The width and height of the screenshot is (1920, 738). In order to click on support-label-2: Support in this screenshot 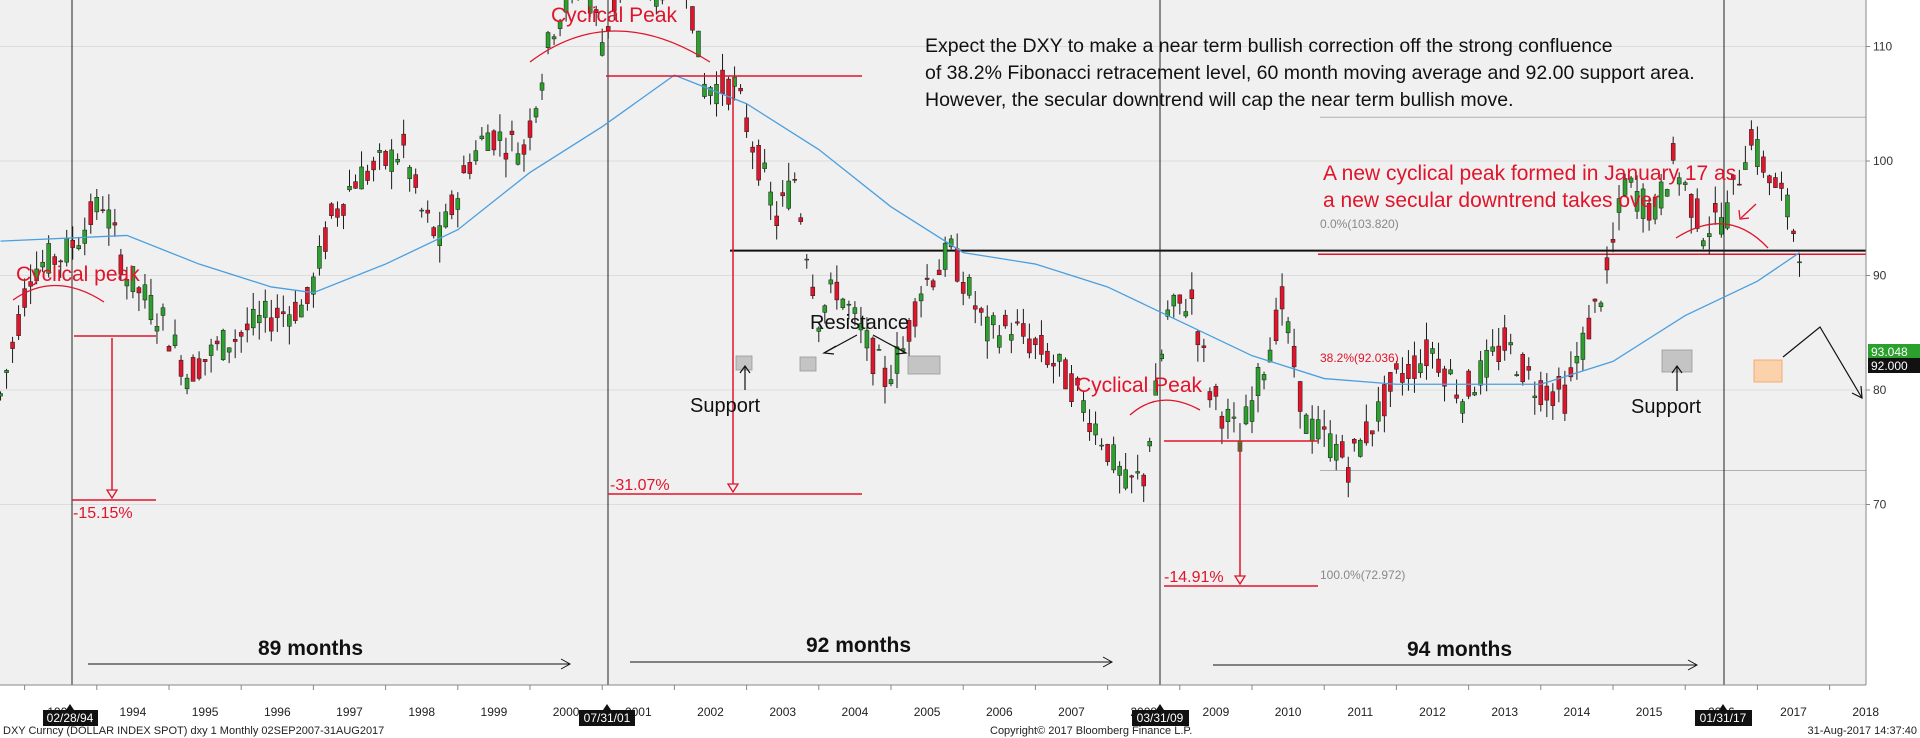, I will do `click(1666, 407)`.